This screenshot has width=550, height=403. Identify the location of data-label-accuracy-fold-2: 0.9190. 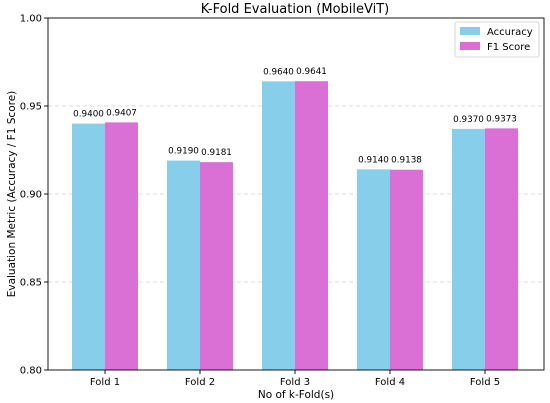
(183, 152).